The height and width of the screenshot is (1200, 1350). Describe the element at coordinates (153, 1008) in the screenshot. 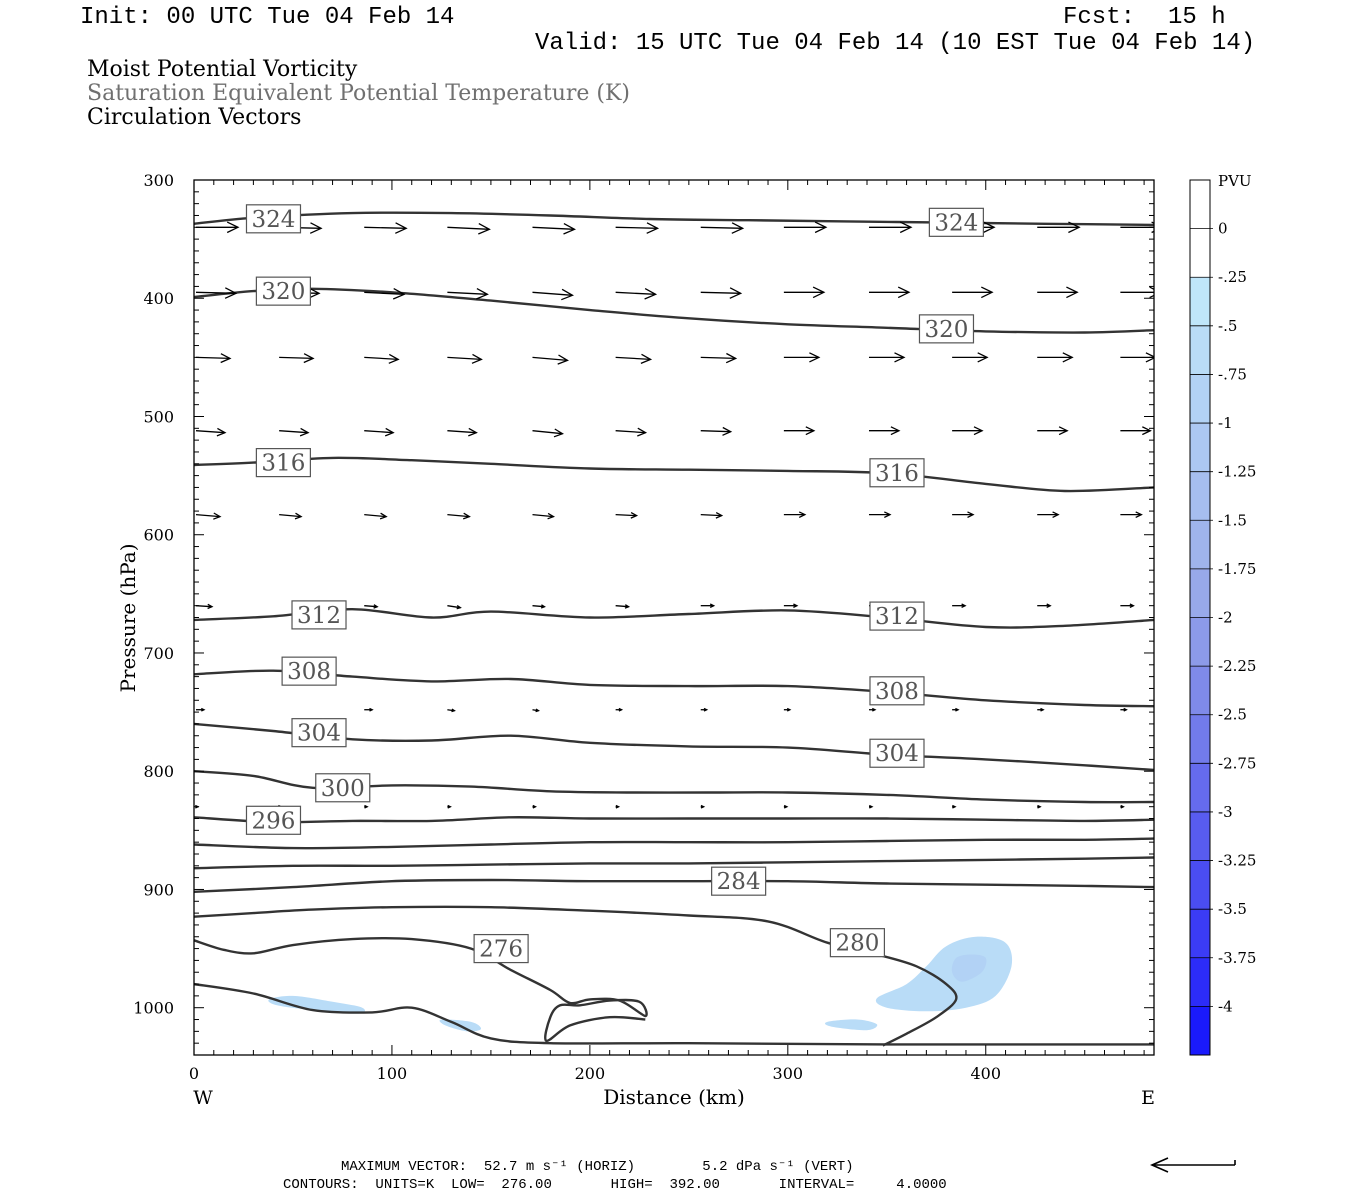

I see `y-tick-label: 1000` at that location.